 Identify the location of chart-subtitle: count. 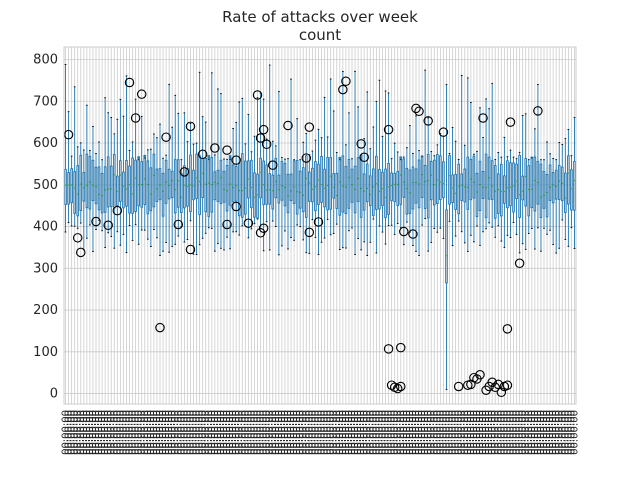
(320, 35).